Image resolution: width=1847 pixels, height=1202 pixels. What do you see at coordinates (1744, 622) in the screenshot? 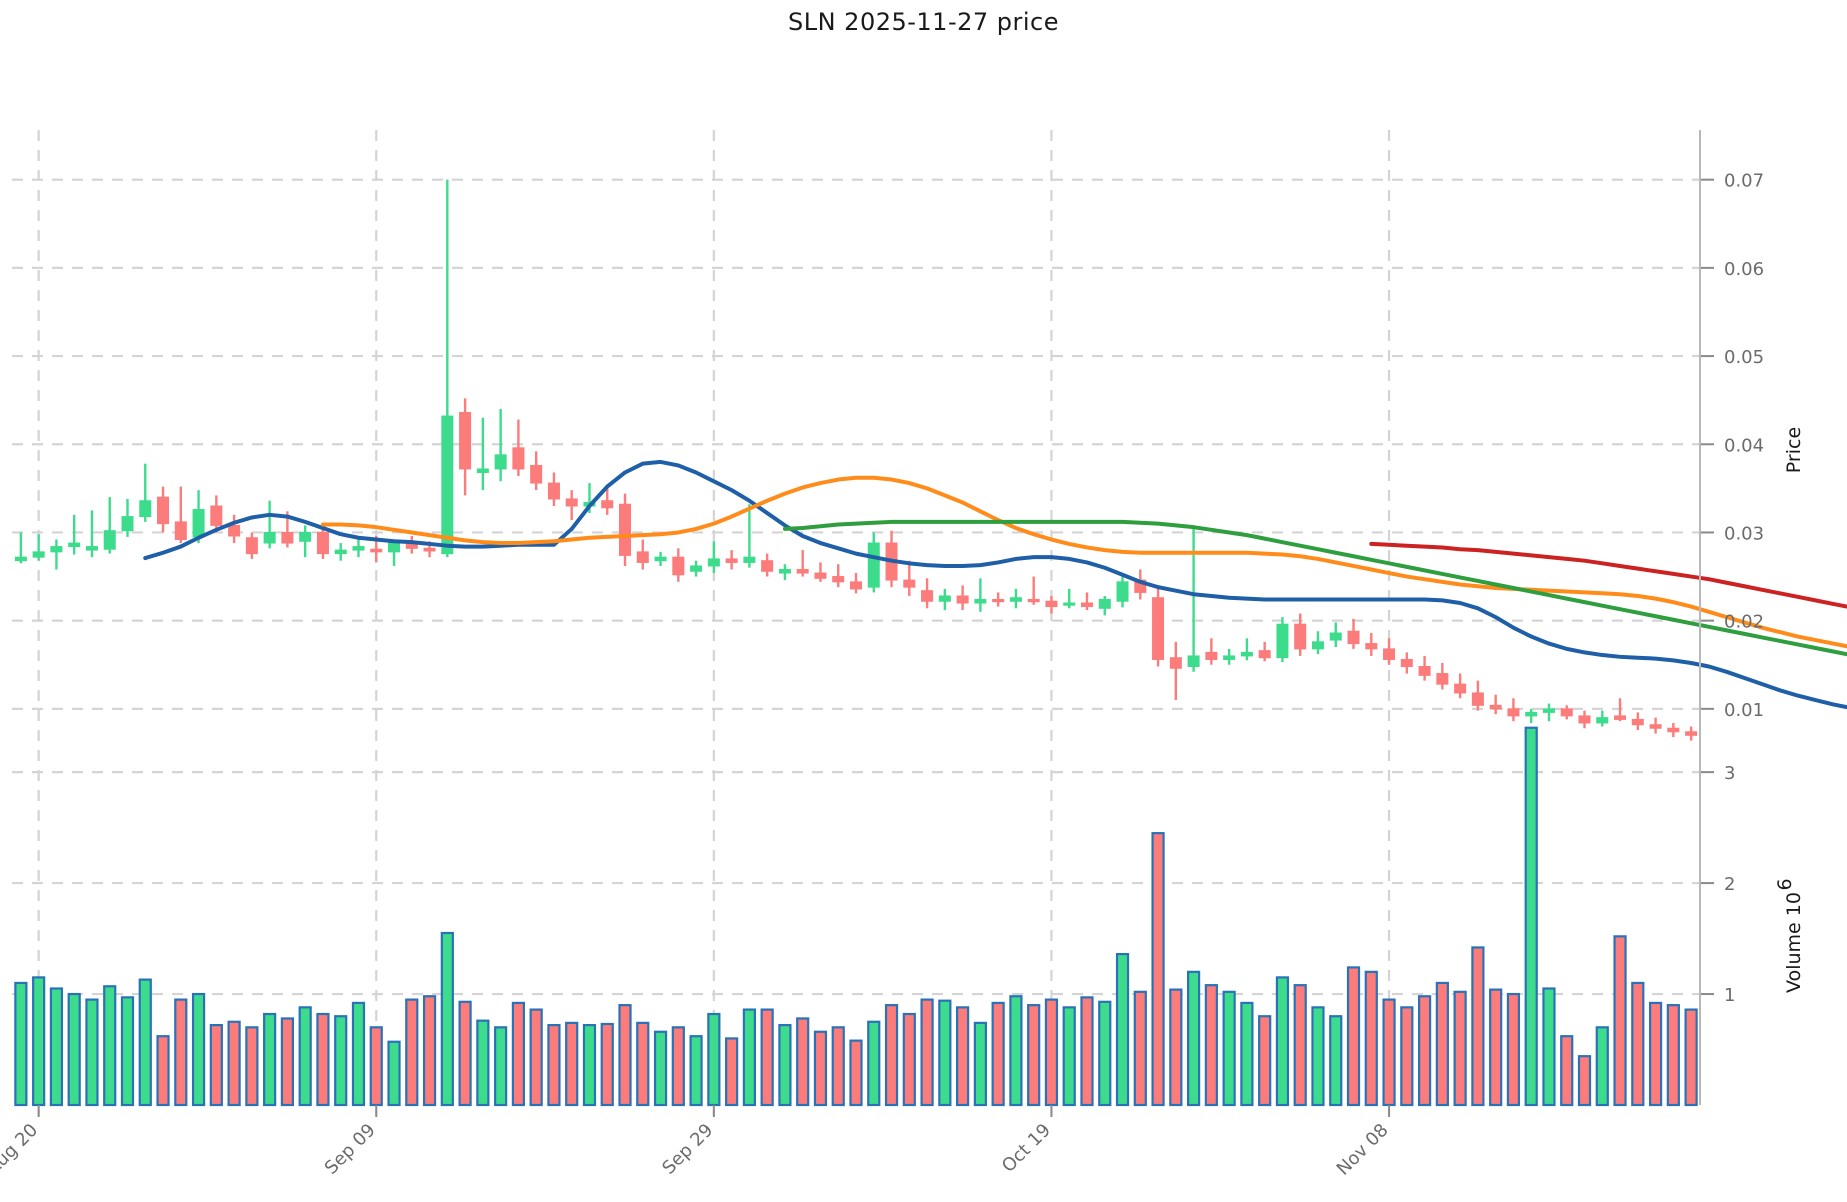
I see `price-tick-label: 0.02` at bounding box center [1744, 622].